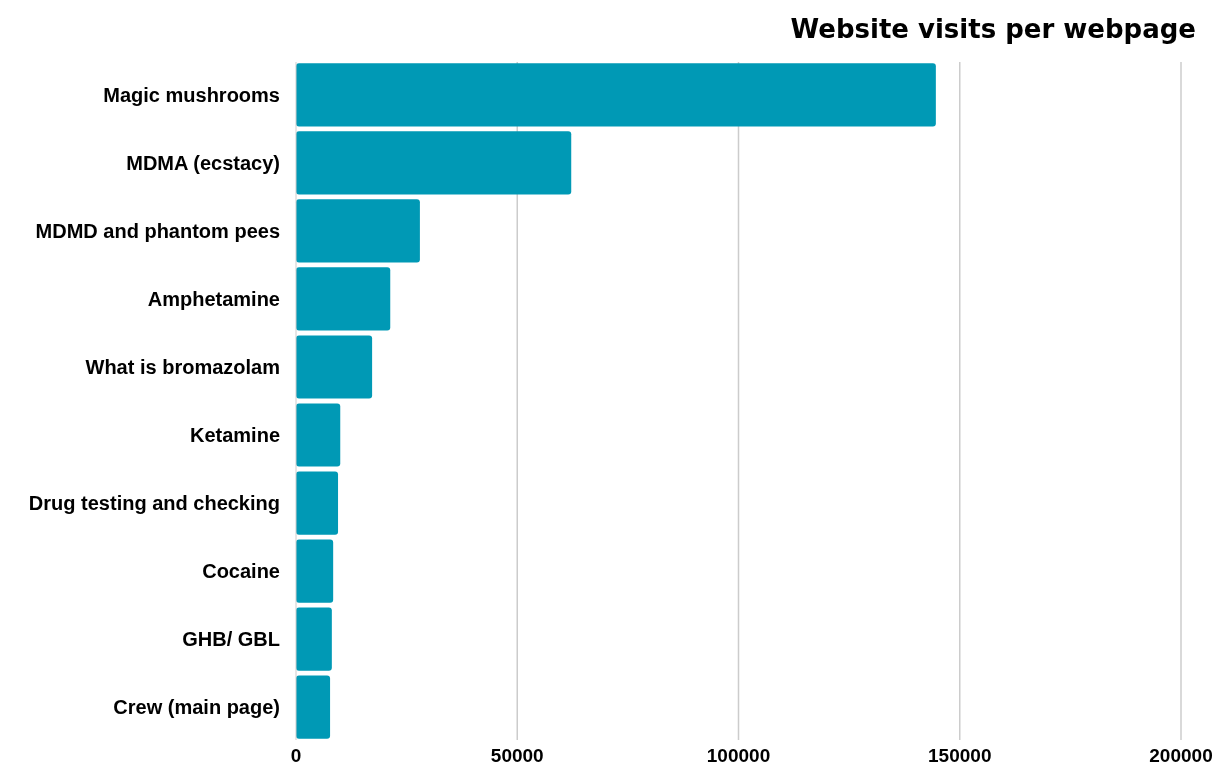 The image size is (1218, 764). I want to click on y-tick-label: MDMD and phantom pees, so click(157, 230).